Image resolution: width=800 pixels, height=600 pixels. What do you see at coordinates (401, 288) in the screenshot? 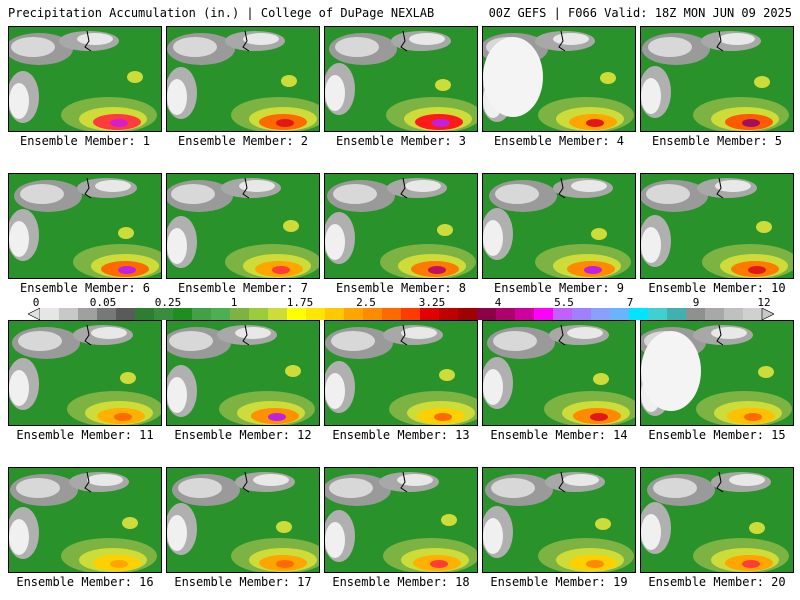
I see `ensemble-member-label: Ensemble Member: 8` at bounding box center [401, 288].